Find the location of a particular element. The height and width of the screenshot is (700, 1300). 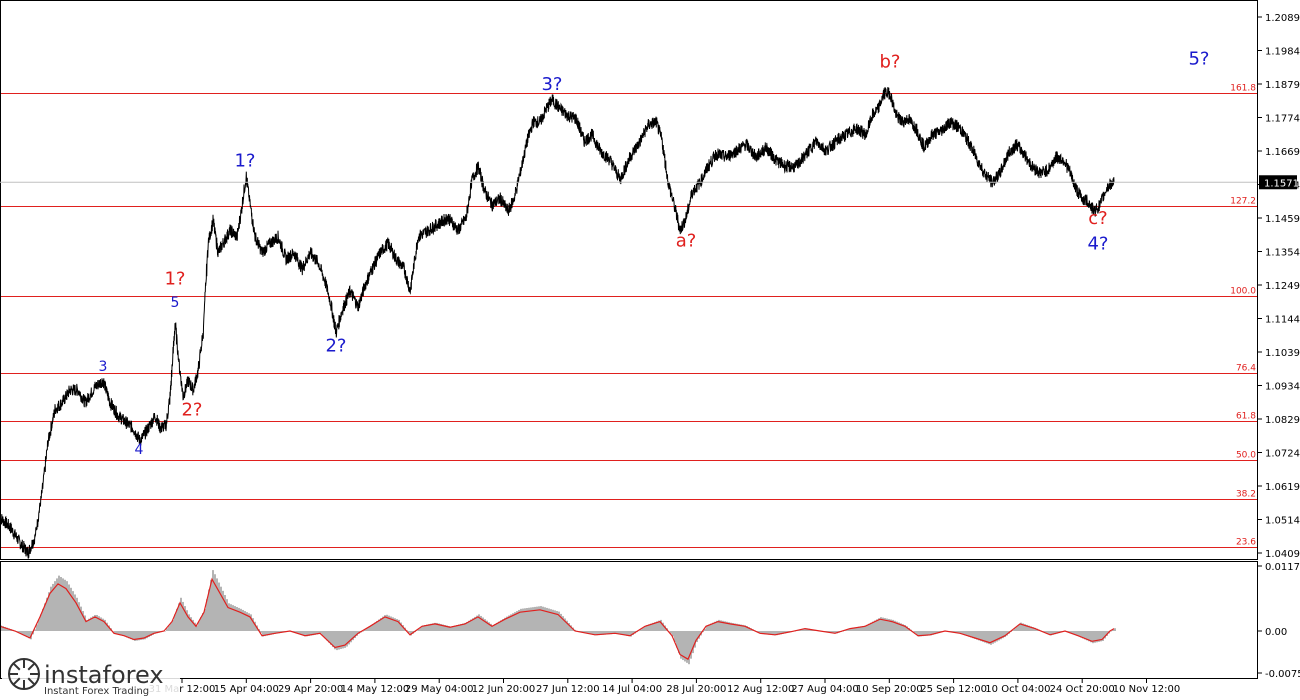

y-tick-label: 1.0409 is located at coordinates (1282, 554).